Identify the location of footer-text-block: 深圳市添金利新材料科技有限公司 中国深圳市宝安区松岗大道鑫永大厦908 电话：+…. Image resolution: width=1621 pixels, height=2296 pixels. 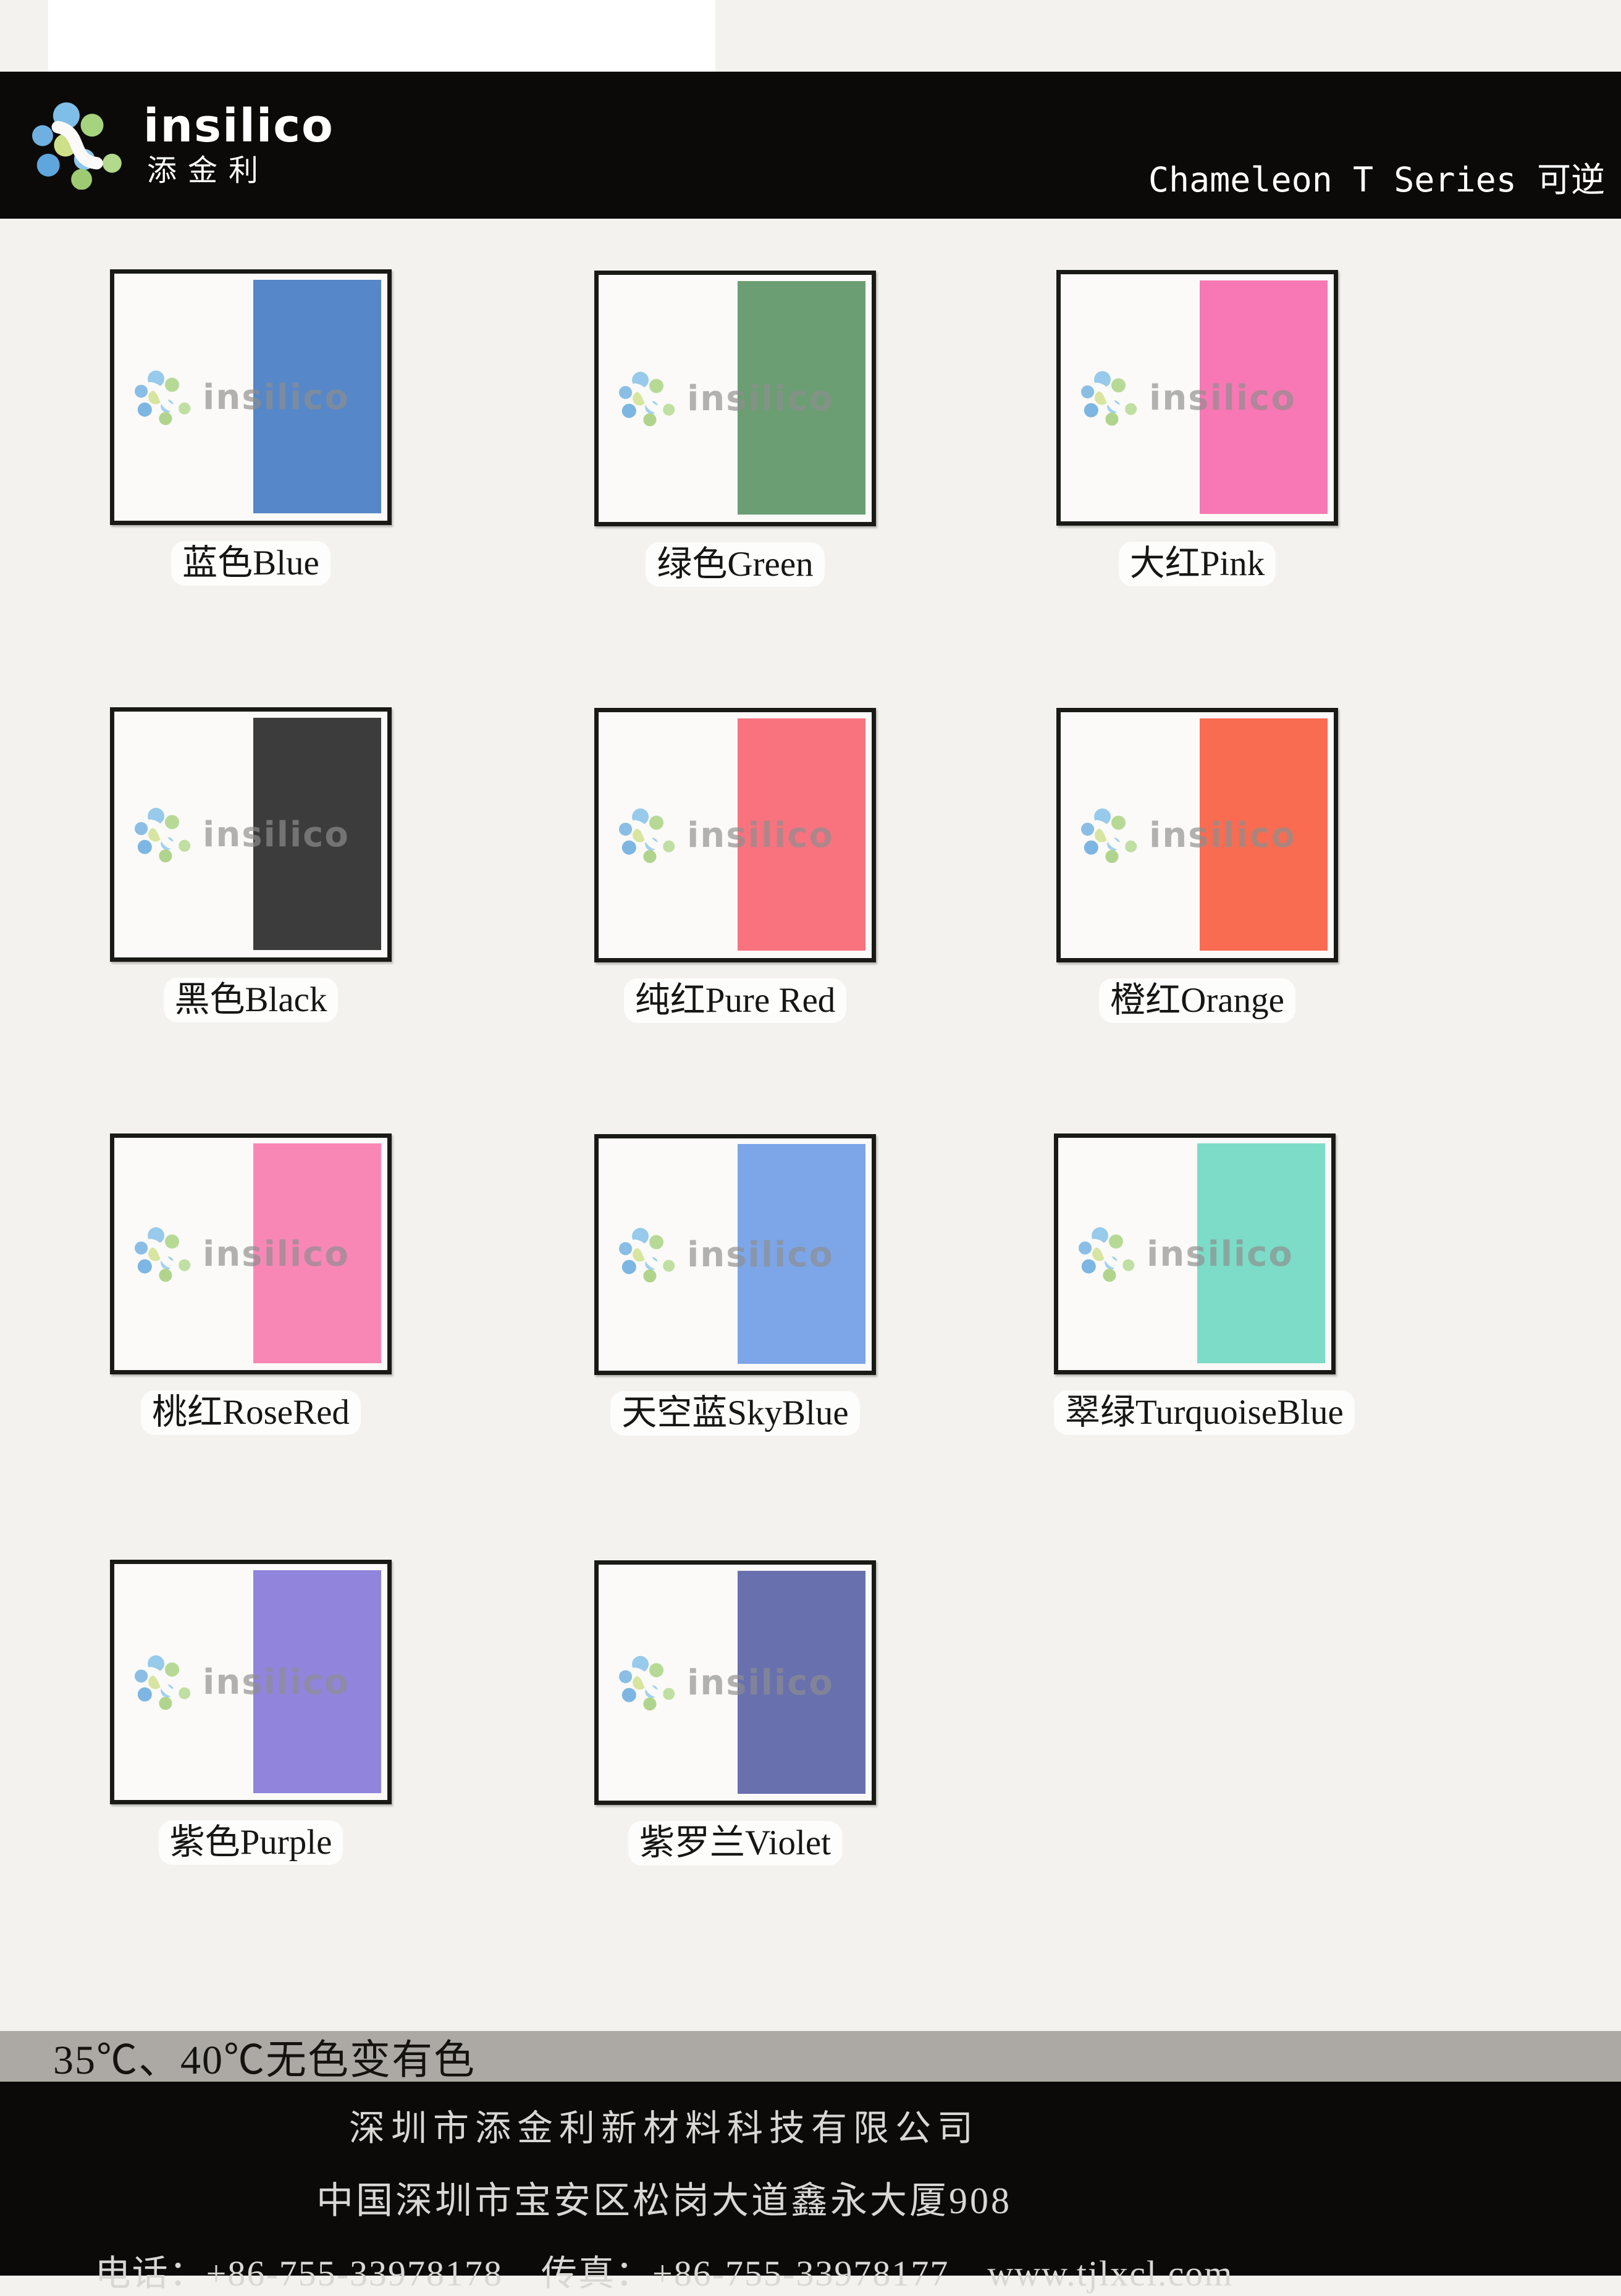
(664, 2197).